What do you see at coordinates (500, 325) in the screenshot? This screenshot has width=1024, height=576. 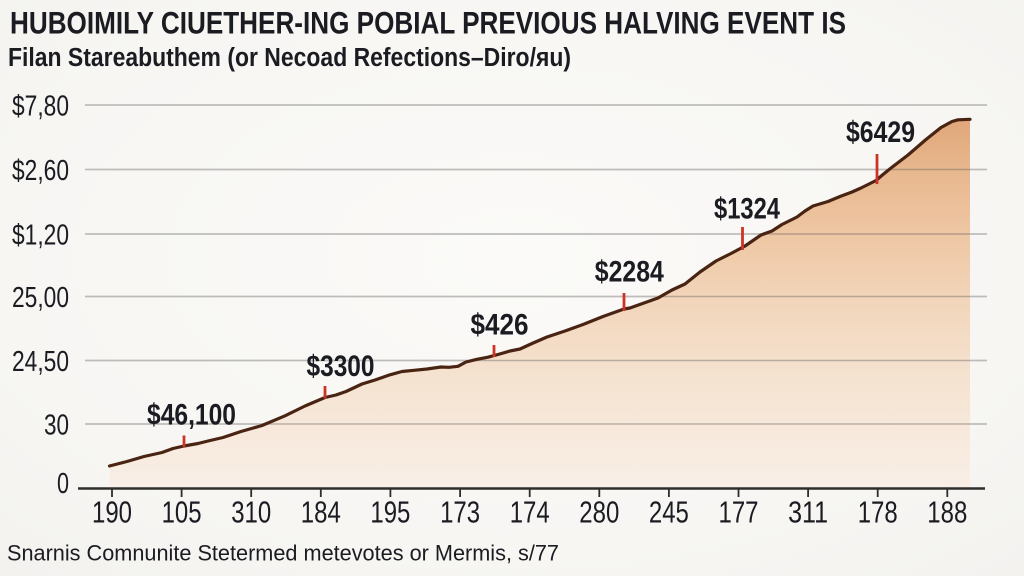 I see `svg-text: $426` at bounding box center [500, 325].